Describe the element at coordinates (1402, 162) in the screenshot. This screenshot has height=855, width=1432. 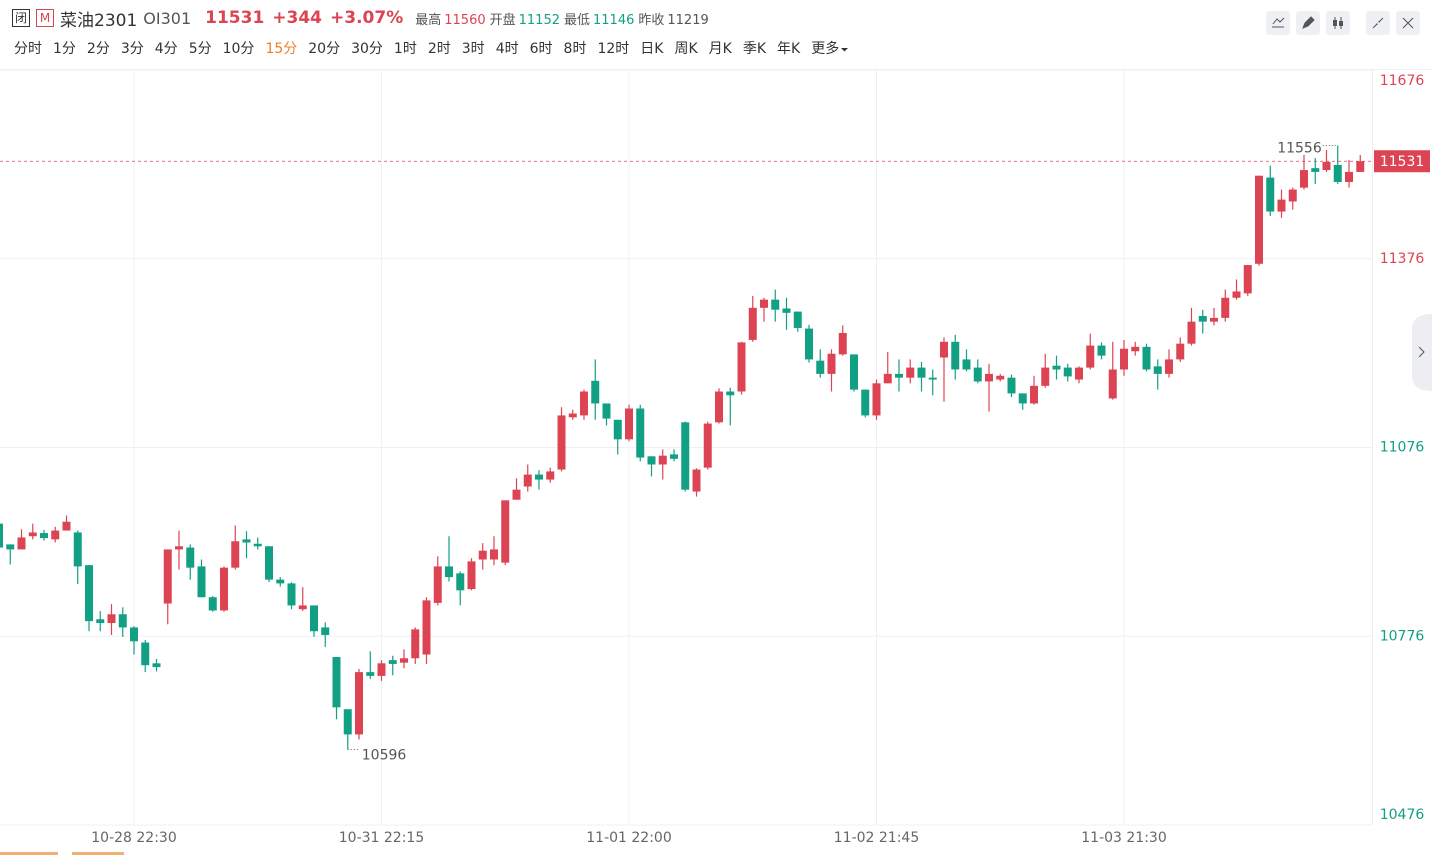
I see `last-price-tag-label: 11531` at that location.